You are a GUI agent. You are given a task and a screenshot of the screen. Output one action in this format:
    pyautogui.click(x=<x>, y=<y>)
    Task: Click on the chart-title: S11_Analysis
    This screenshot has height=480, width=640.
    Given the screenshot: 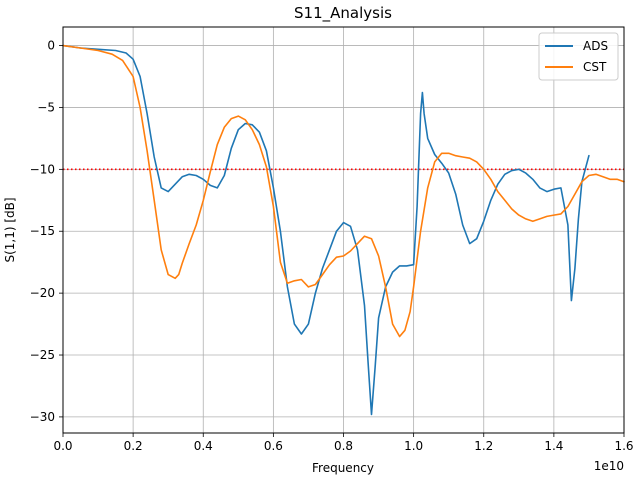 What is the action you would take?
    pyautogui.click(x=343, y=13)
    